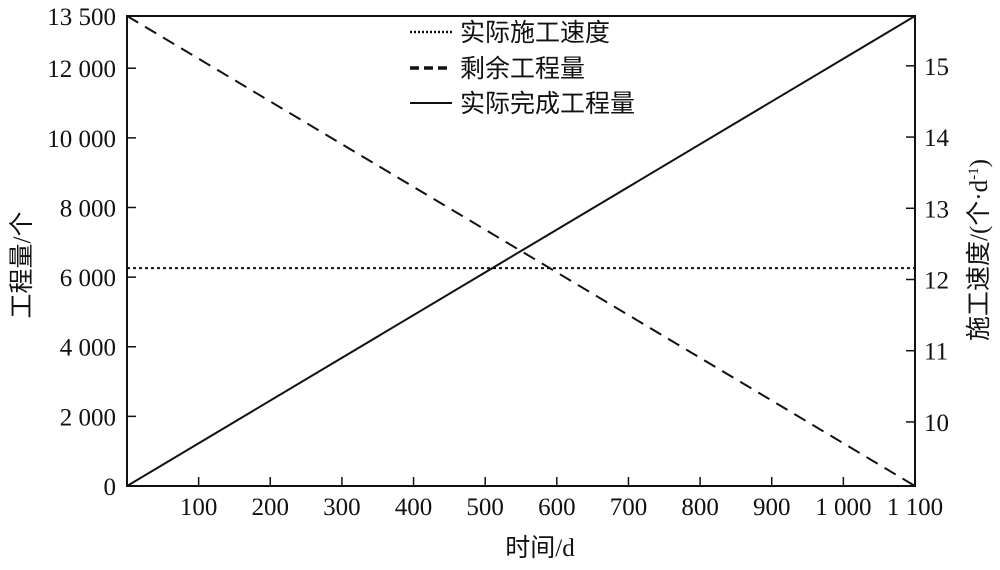  What do you see at coordinates (843, 507) in the screenshot?
I see `x-tick-label: 1 000` at bounding box center [843, 507].